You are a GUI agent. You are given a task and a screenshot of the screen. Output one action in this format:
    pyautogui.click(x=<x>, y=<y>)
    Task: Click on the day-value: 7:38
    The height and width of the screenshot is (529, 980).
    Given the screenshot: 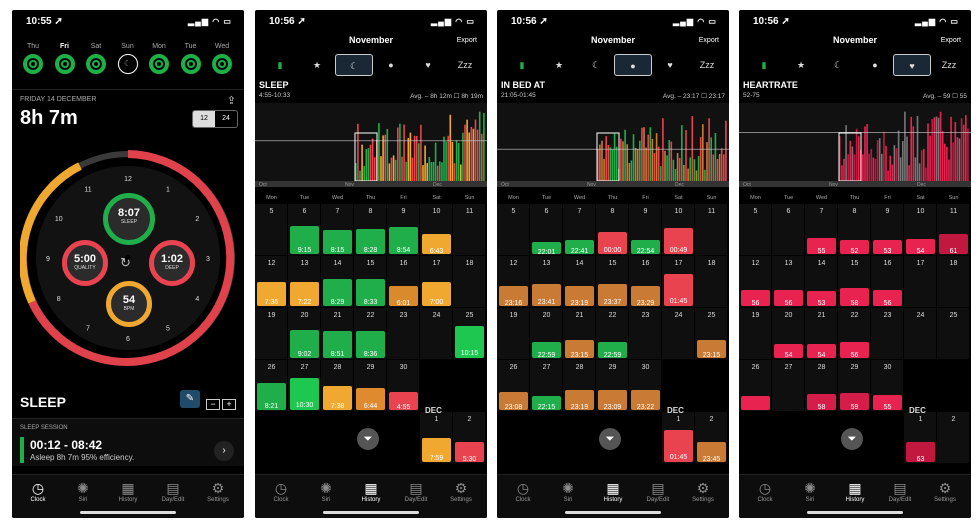 What is the action you would take?
    pyautogui.click(x=337, y=398)
    